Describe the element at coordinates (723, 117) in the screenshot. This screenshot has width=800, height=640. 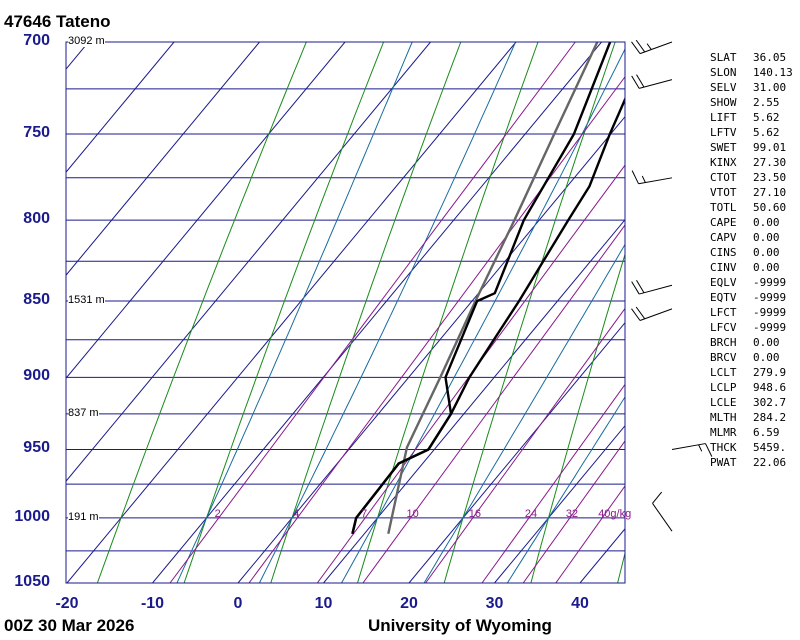
I see `index-key: LIFT` at that location.